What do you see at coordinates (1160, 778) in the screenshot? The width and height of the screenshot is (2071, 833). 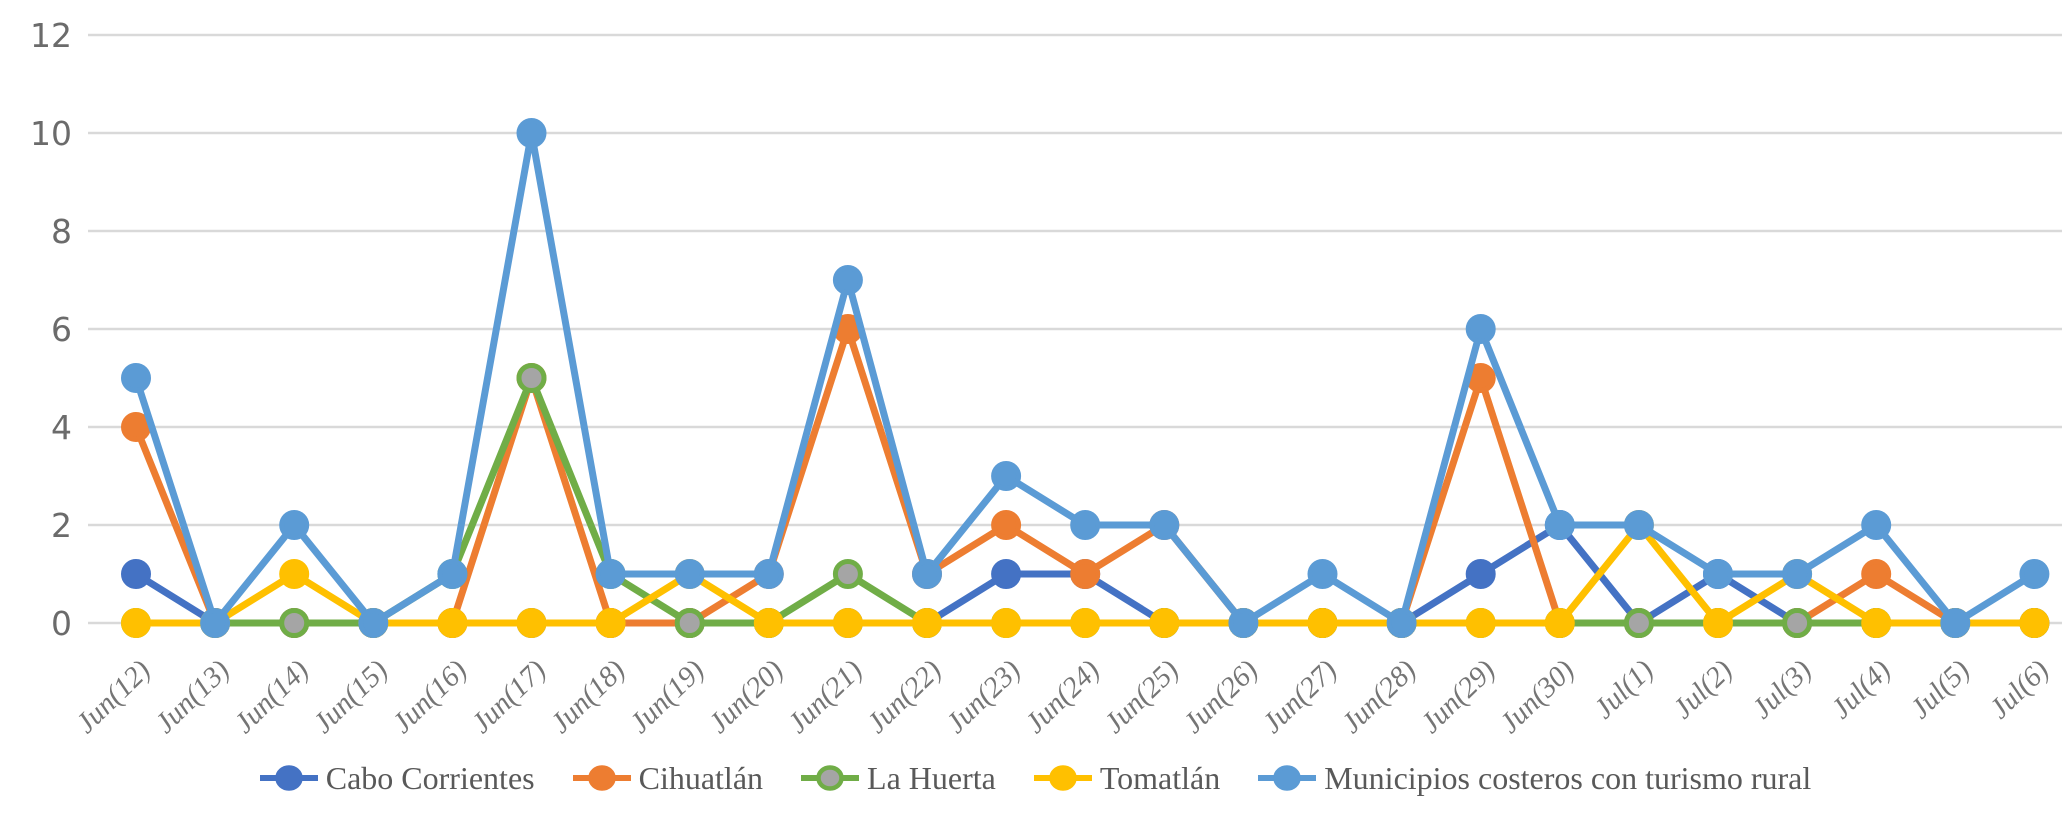 I see `legend-label: Tomatlán` at bounding box center [1160, 778].